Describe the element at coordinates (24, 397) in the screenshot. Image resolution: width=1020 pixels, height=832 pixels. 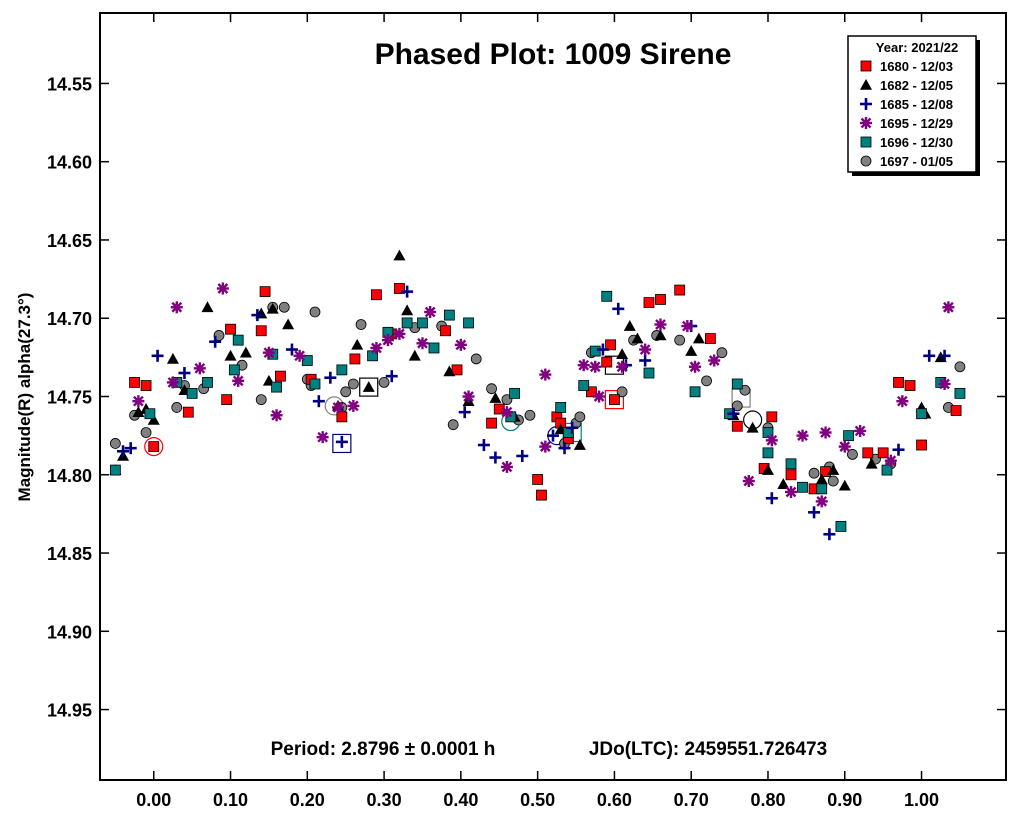
I see `y-axis-label: Magnitude(R) alpha(27.3°)` at that location.